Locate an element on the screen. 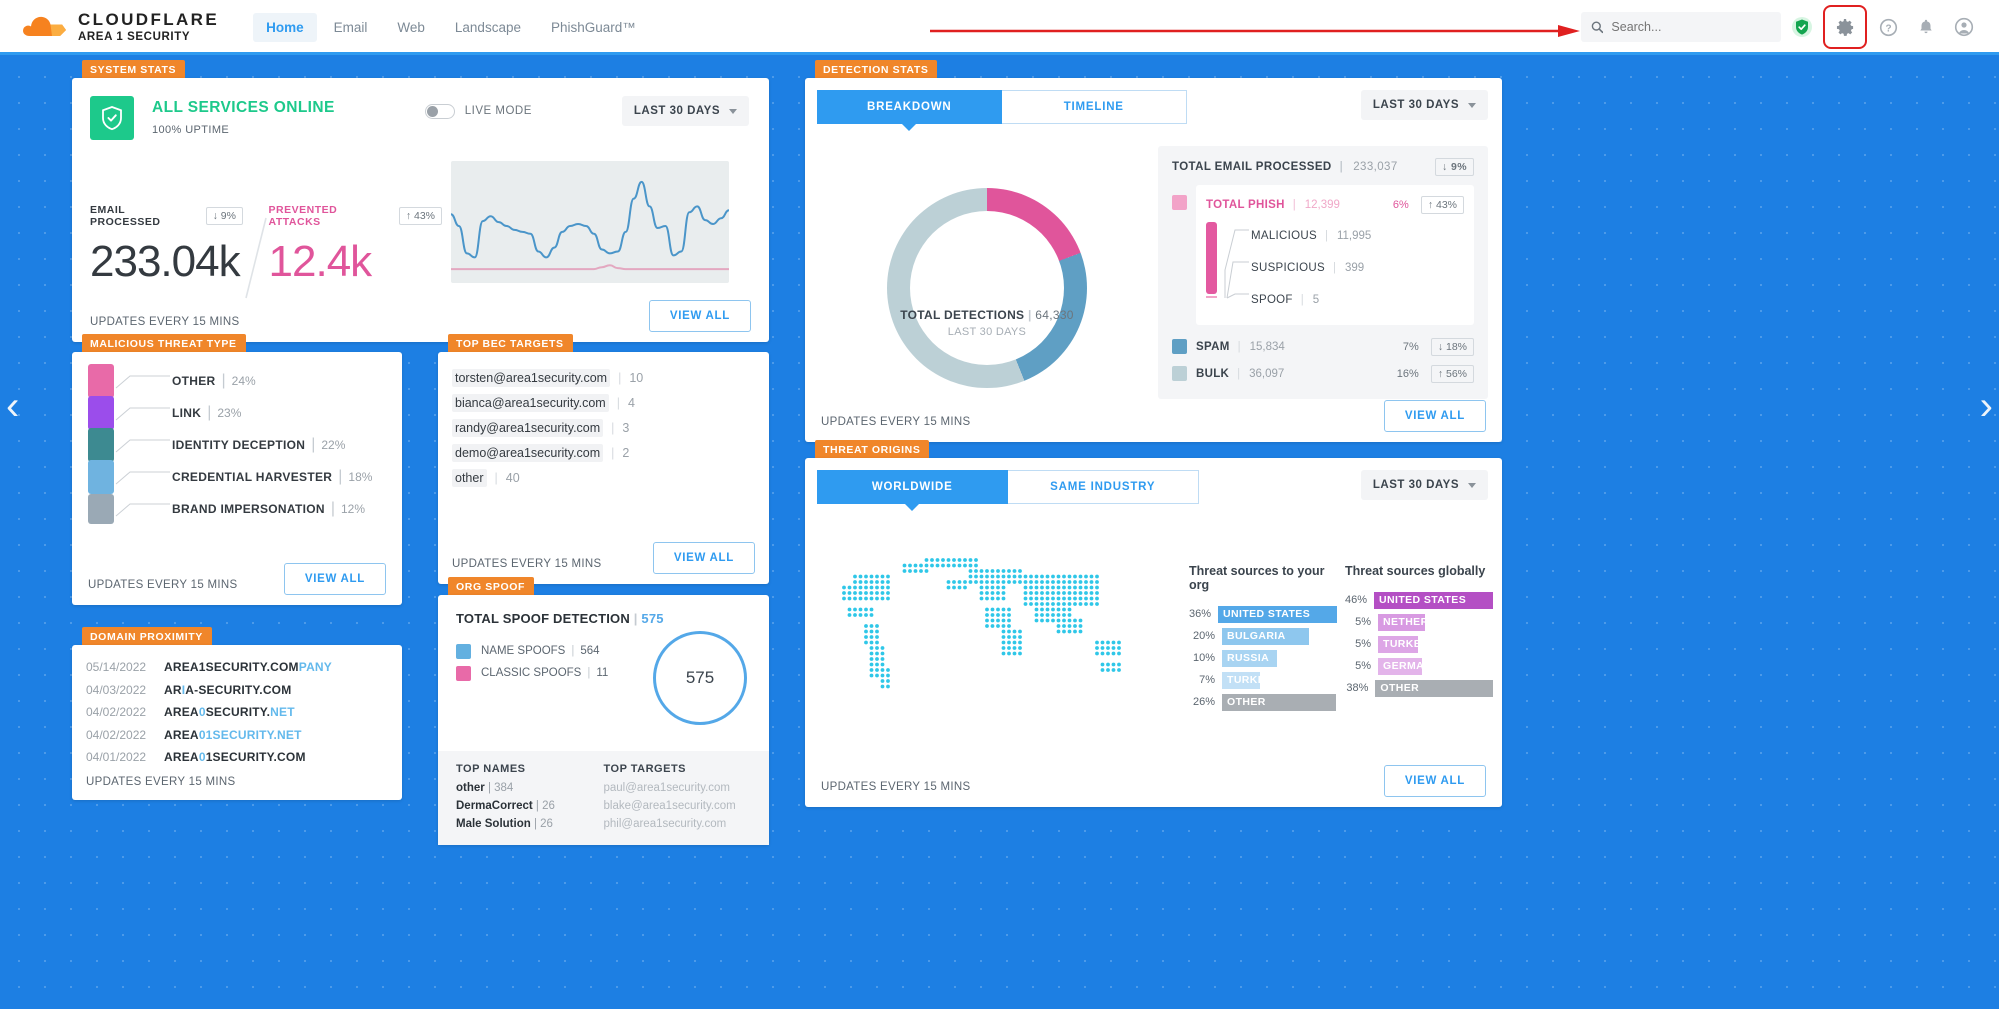  tab-same-industry: SAME INDUSTRY is located at coordinates (1103, 487).